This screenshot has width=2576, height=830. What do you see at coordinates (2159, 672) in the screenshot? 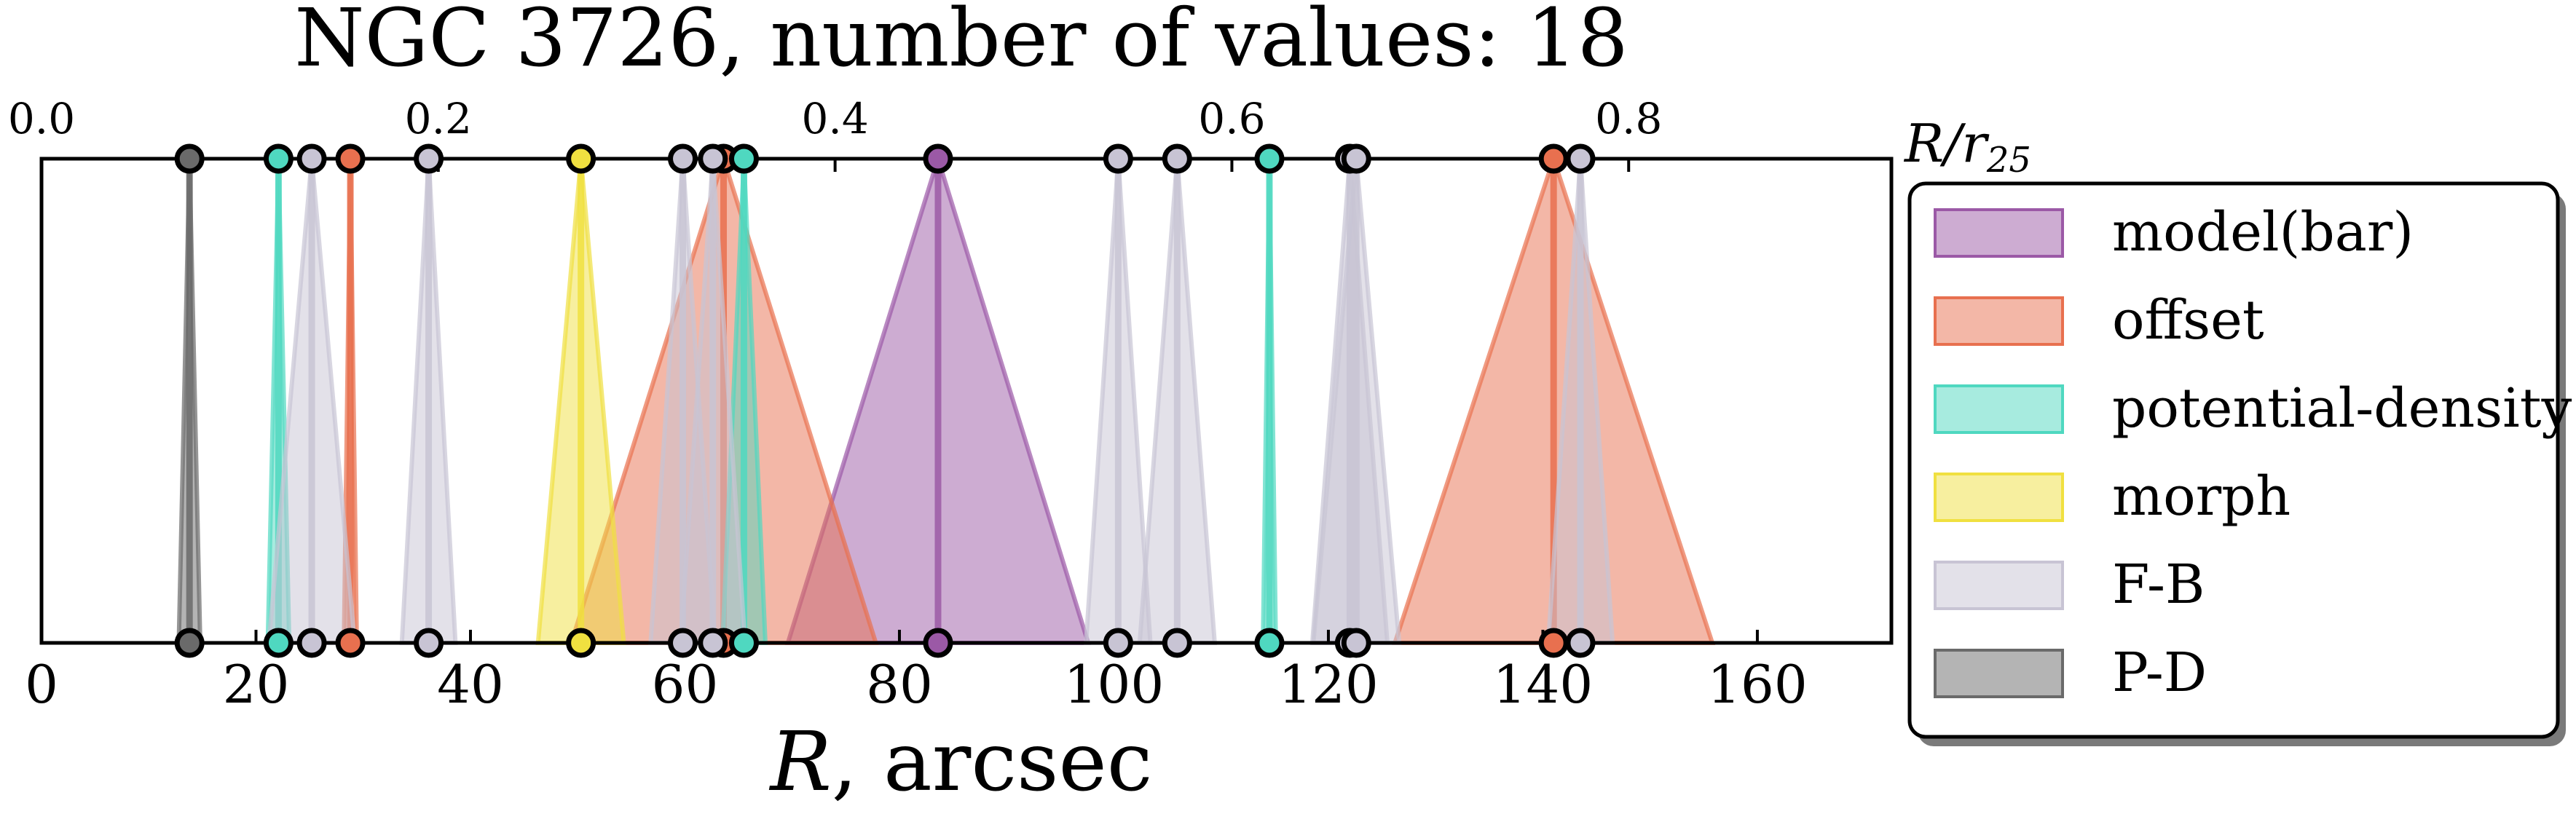
I see `legend-label-P-D: P-D` at bounding box center [2159, 672].